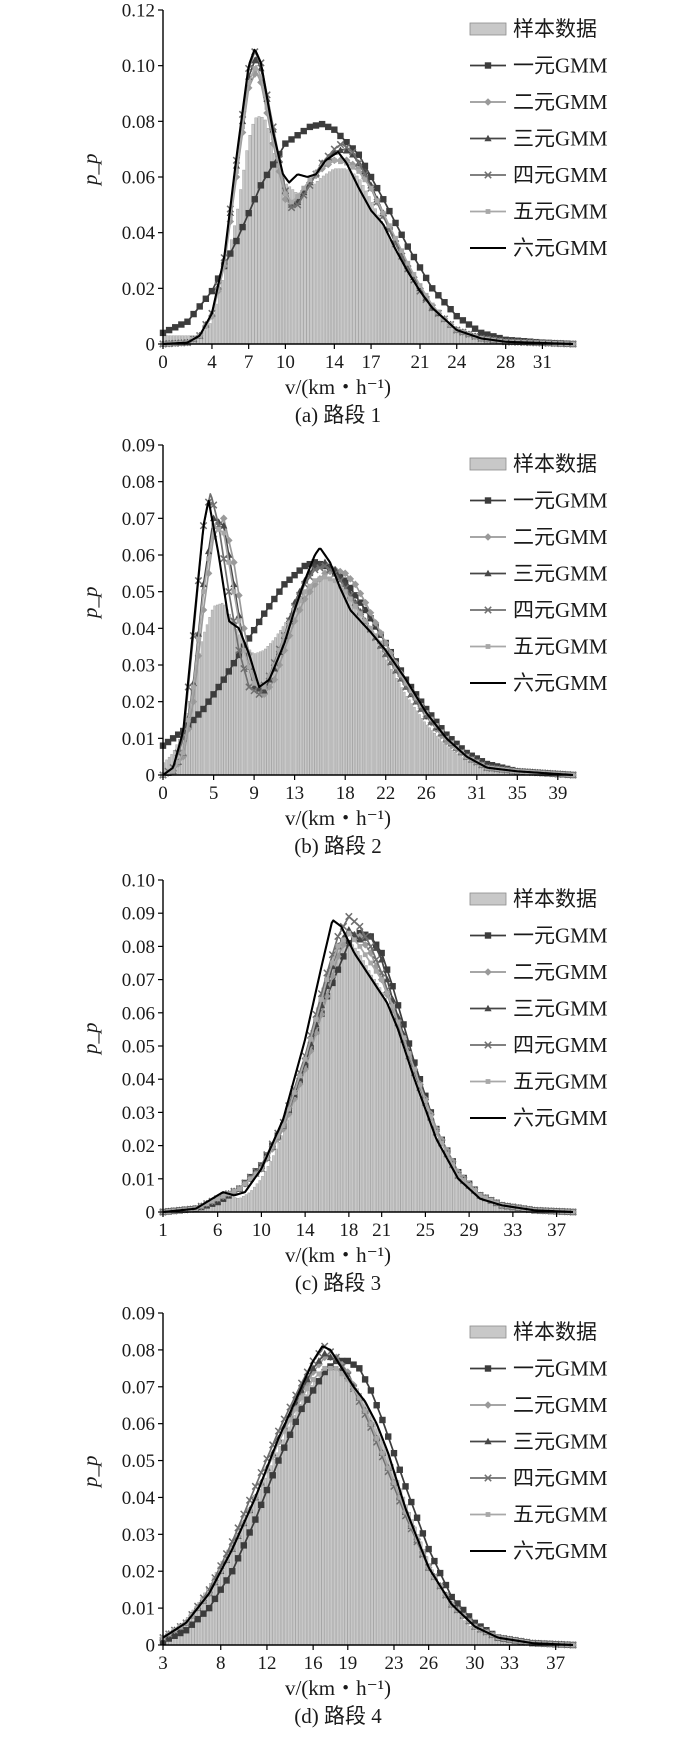 The width and height of the screenshot is (700, 1738). I want to click on x-tick-label: 39, so click(557, 793).